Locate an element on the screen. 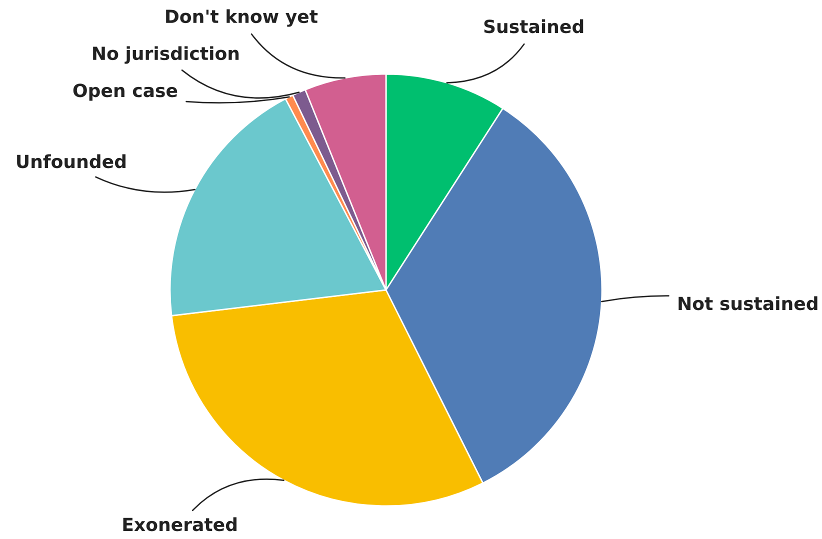 The image size is (822, 539). slice-label: Don't know yet is located at coordinates (242, 18).